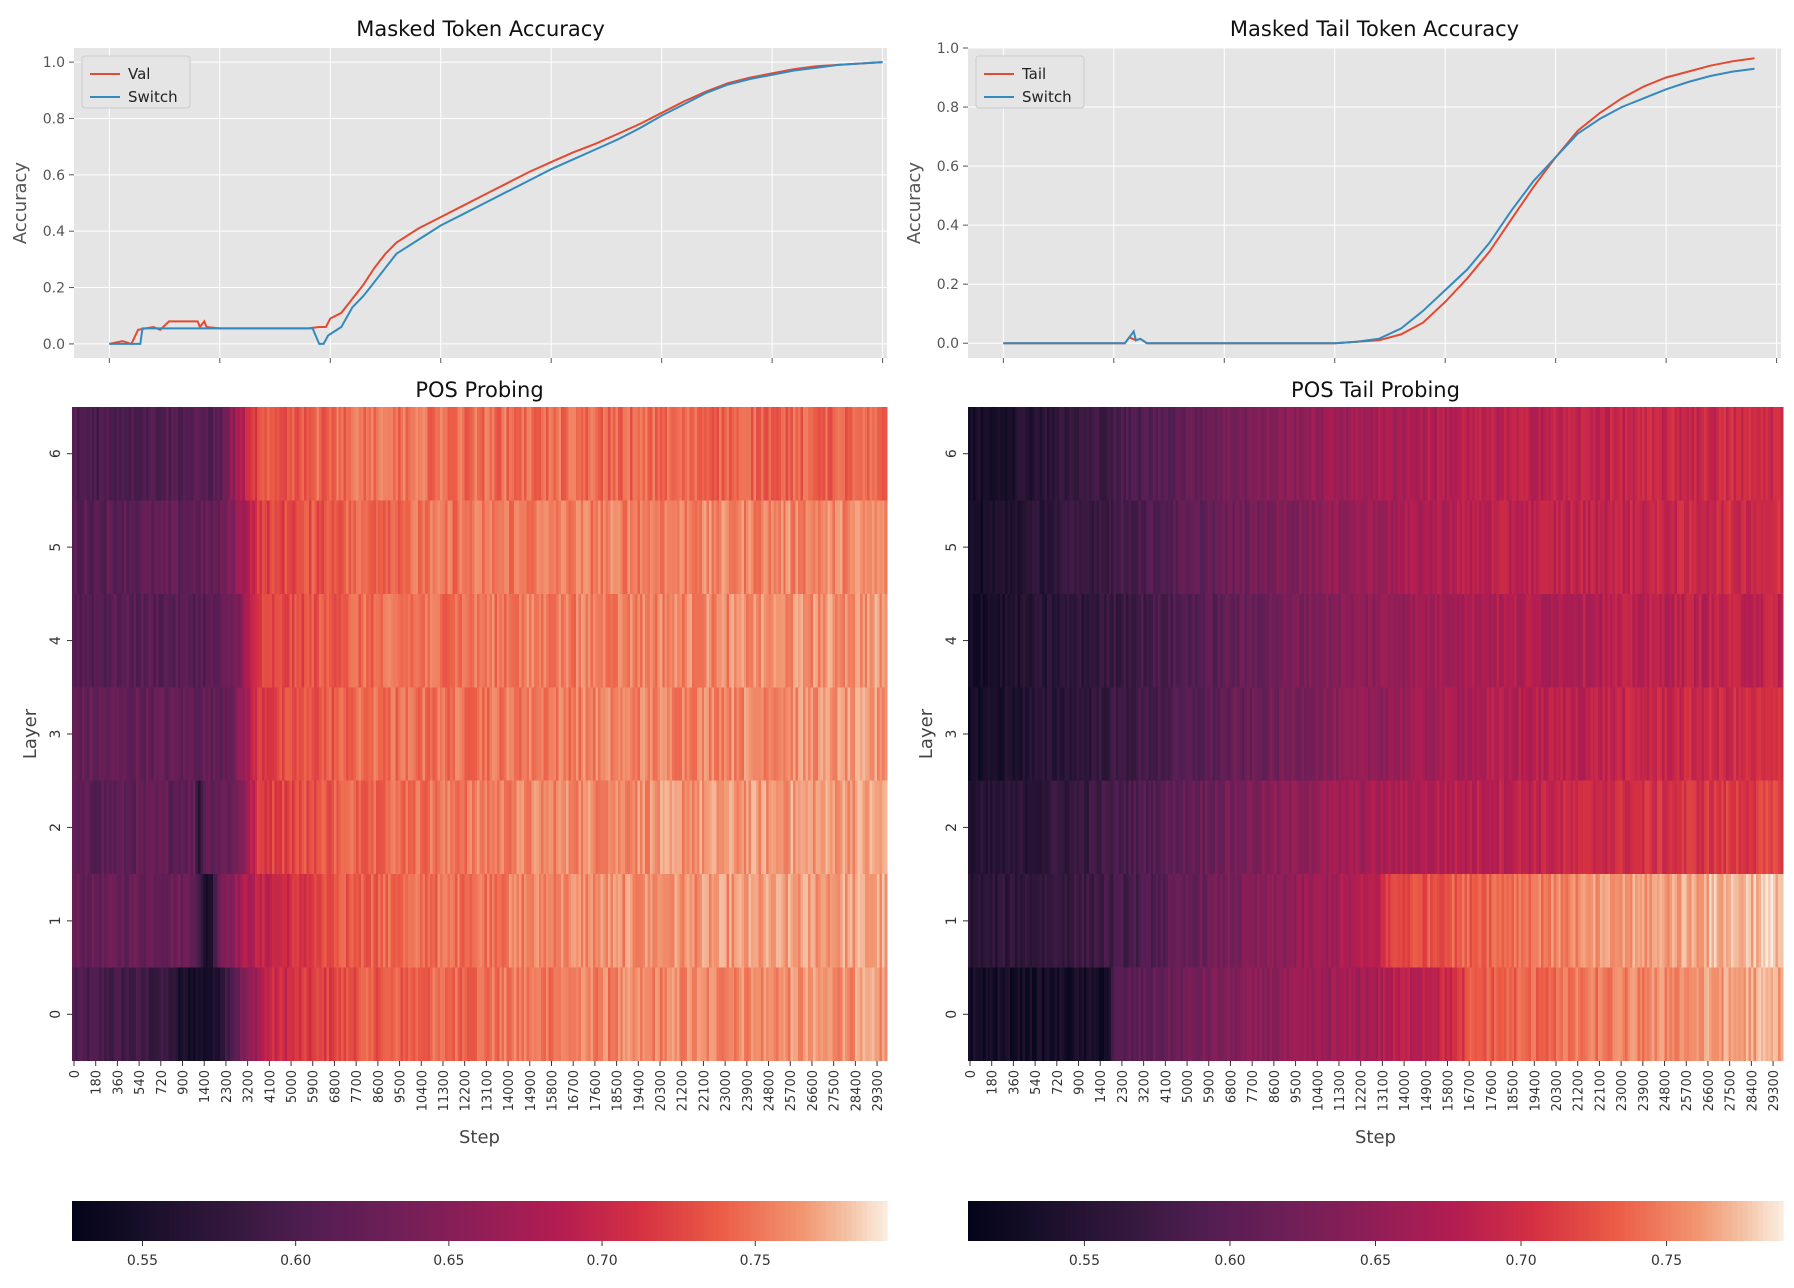 The width and height of the screenshot is (1794, 1288). Describe the element at coordinates (948, 344) in the screenshot. I see `y-tick-label: 0.0` at that location.